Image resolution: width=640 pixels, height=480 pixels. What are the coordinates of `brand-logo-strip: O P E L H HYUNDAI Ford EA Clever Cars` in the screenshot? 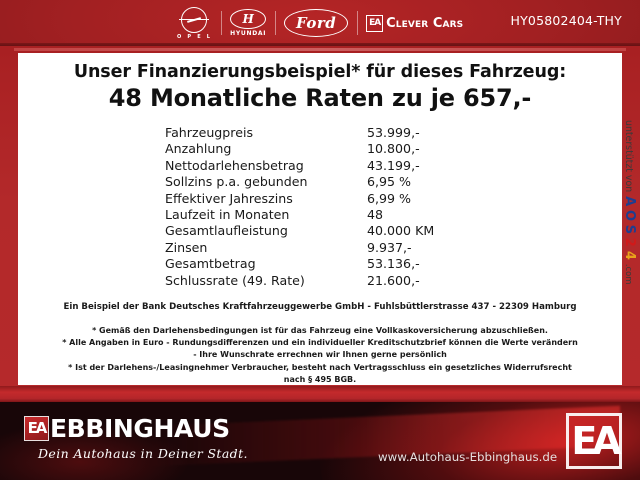 It's located at (319, 23).